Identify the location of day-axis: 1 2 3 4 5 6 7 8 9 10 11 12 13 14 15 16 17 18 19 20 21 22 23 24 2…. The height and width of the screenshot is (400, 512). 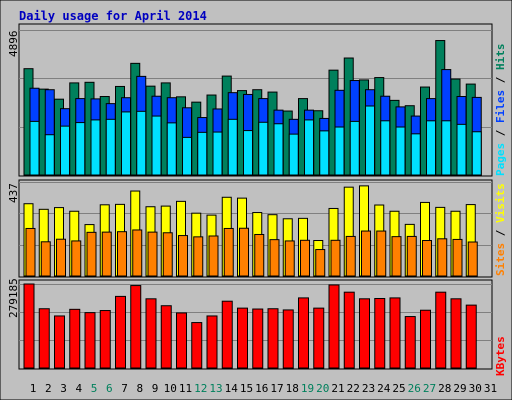
(263, 388).